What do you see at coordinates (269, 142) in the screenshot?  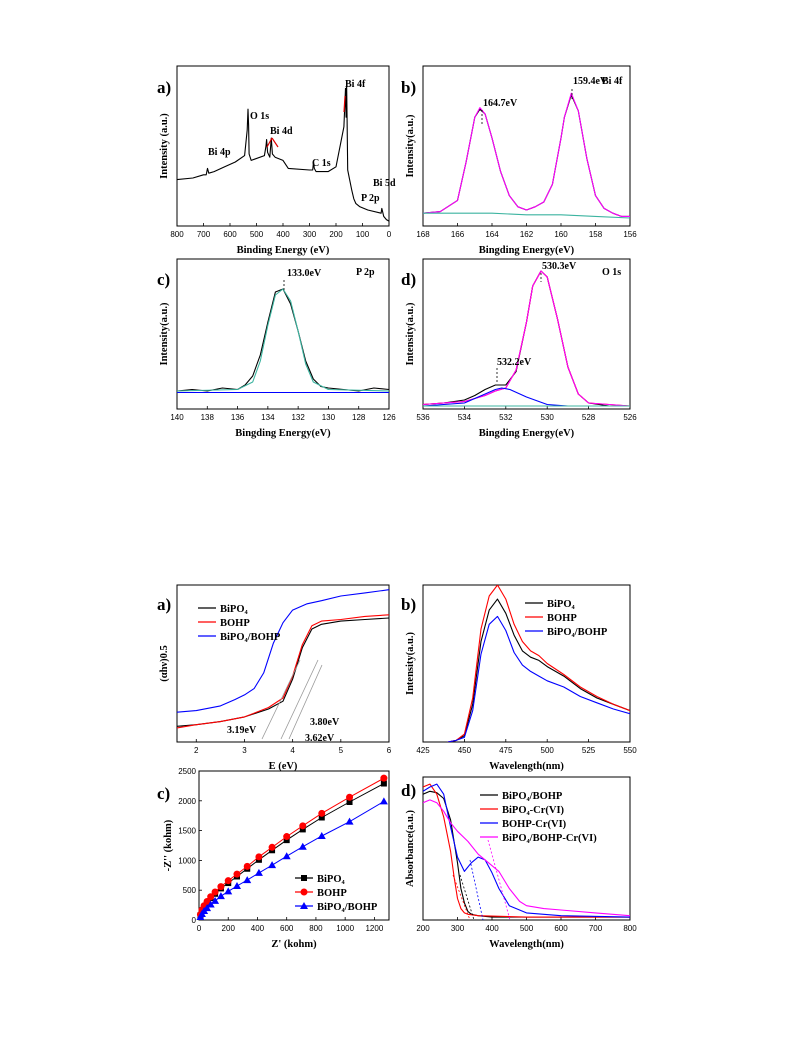 I see `bi4d-arrow-left` at bounding box center [269, 142].